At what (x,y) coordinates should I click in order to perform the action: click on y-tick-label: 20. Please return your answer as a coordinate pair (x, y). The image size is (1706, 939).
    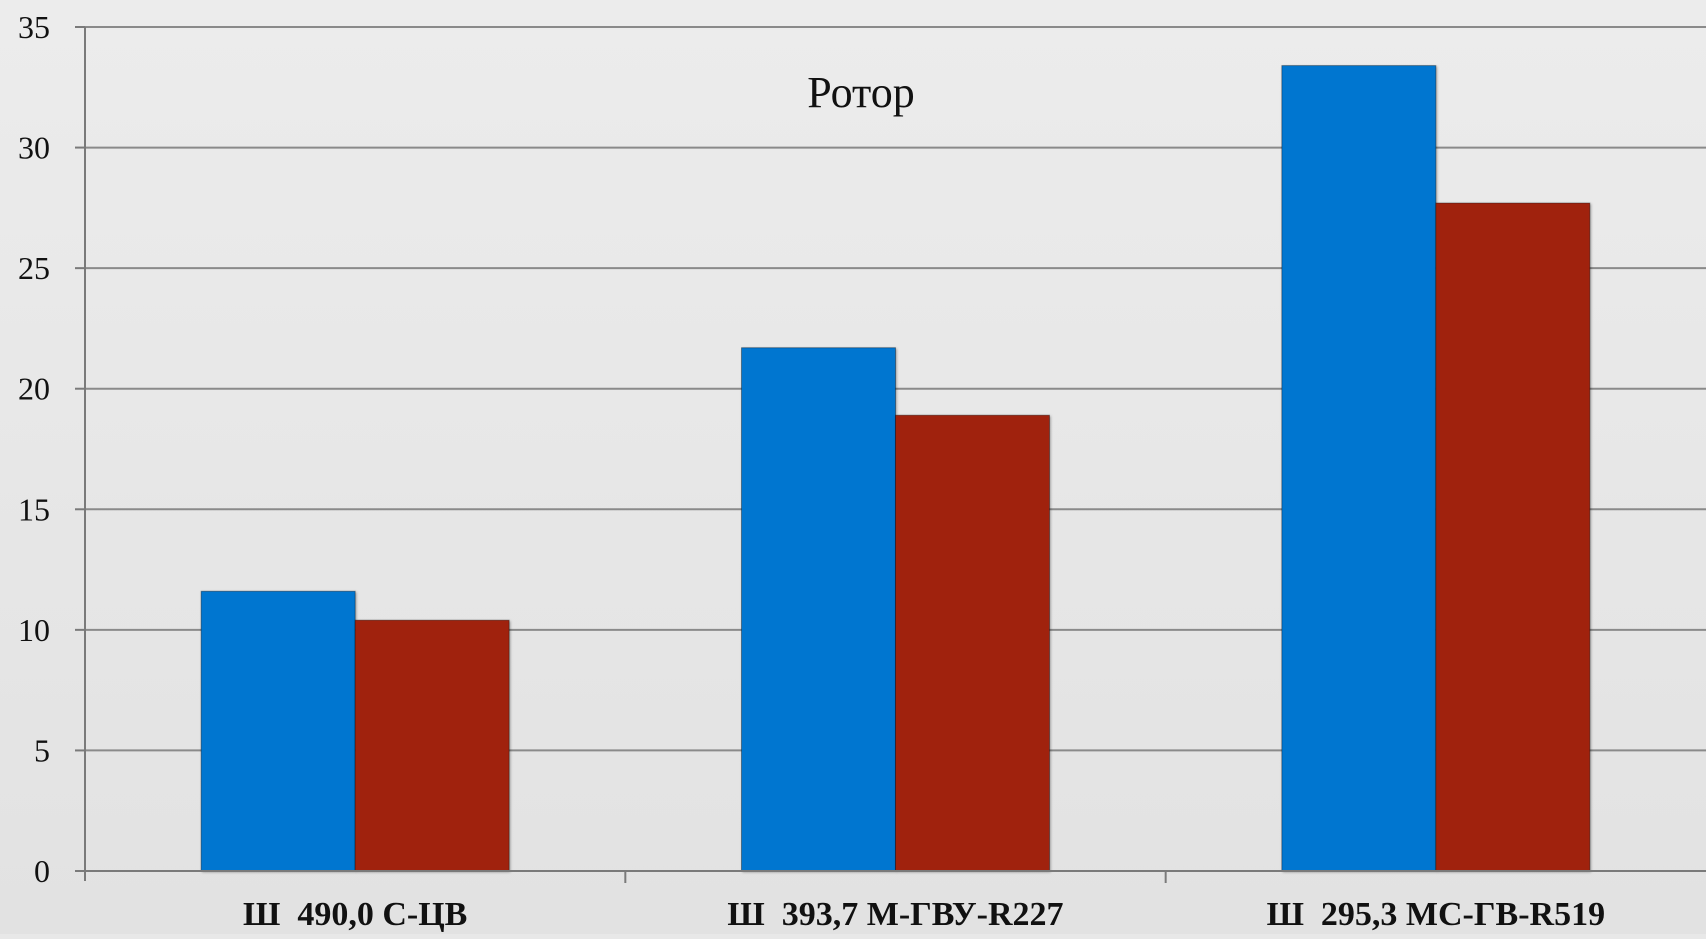
    Looking at the image, I should click on (34, 389).